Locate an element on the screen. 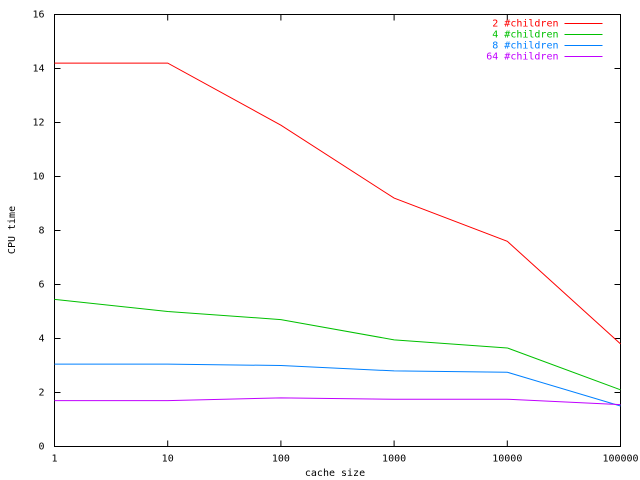 The width and height of the screenshot is (640, 480). x-tick-label: 1 is located at coordinates (54, 459).